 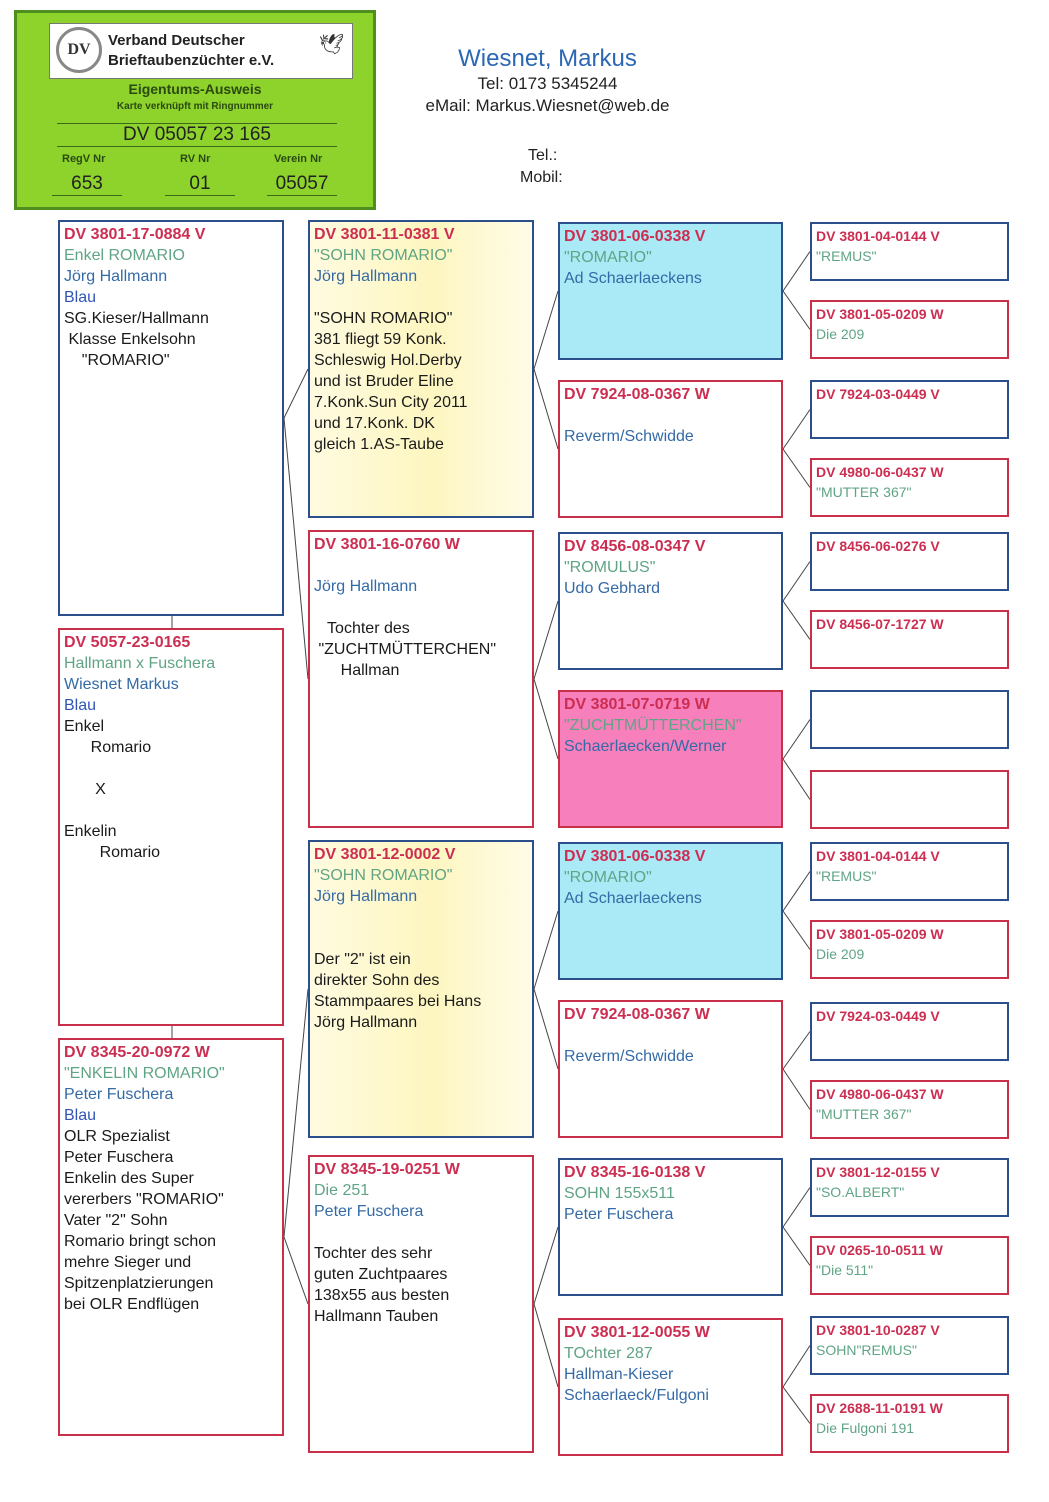 I want to click on ring-number: DV 3801-12-0002 V, so click(x=385, y=854).